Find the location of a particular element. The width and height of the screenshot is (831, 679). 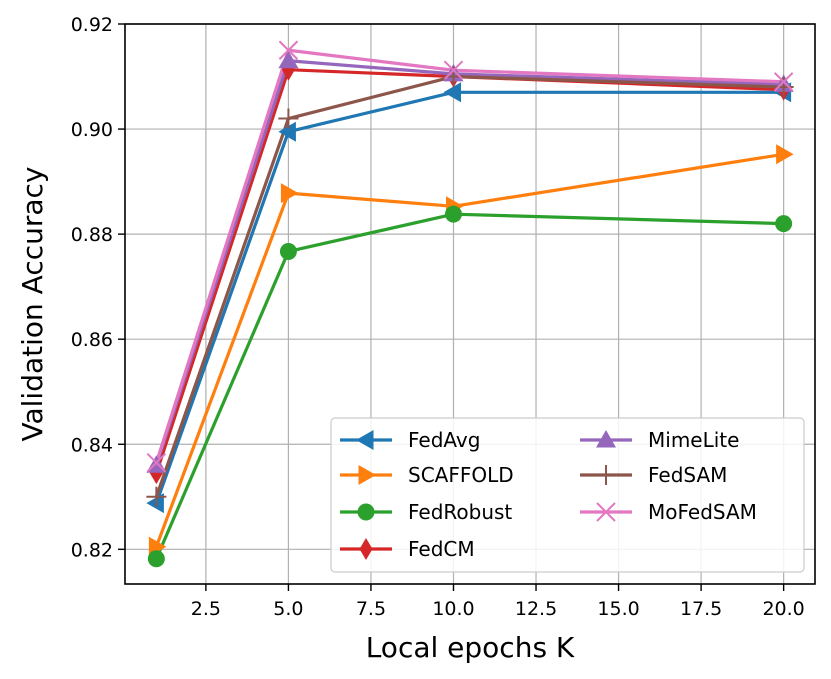

x-tick-label: 20.0 is located at coordinates (783, 609).